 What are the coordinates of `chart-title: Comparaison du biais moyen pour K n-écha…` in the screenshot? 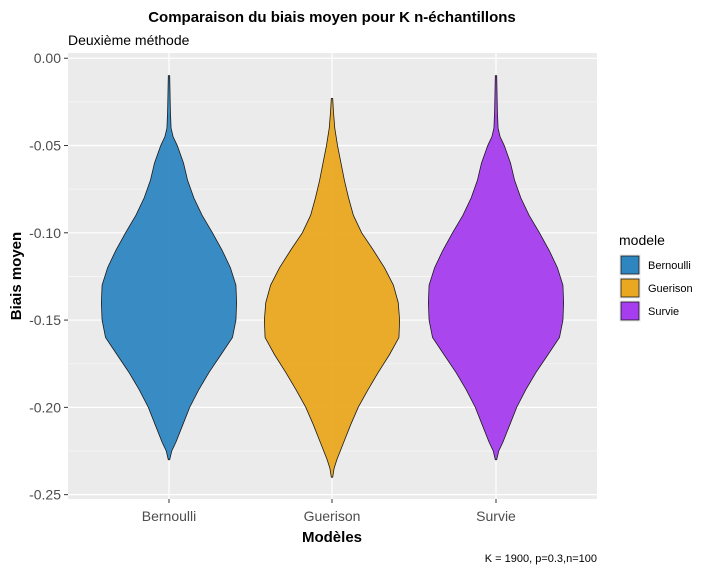 It's located at (332, 17).